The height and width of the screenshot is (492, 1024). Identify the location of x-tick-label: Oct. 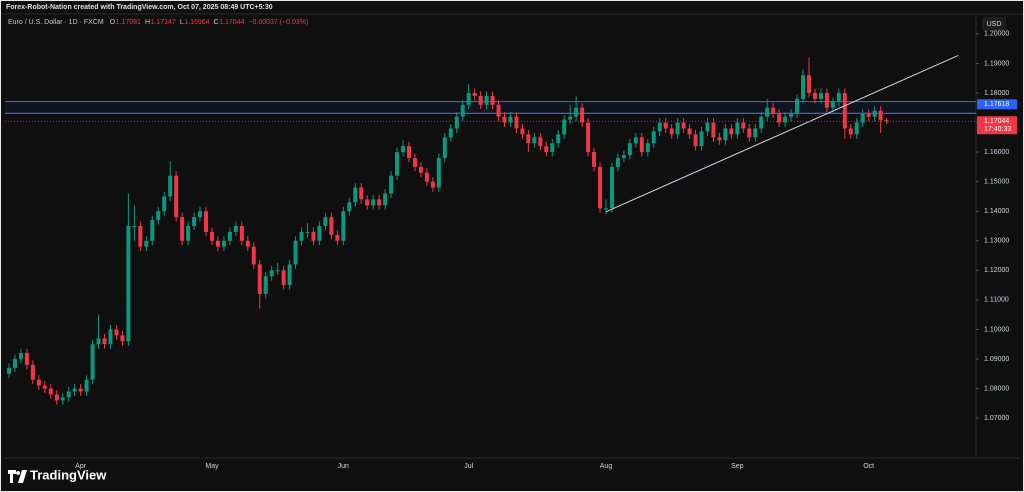
(868, 466).